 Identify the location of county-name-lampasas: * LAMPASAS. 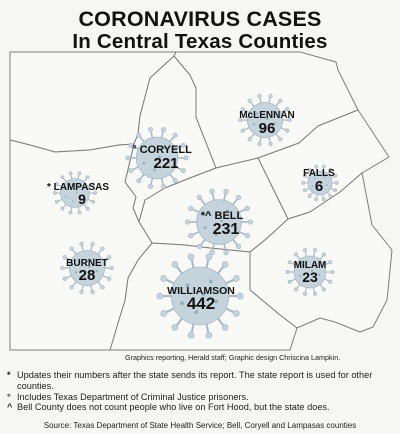
(78, 187).